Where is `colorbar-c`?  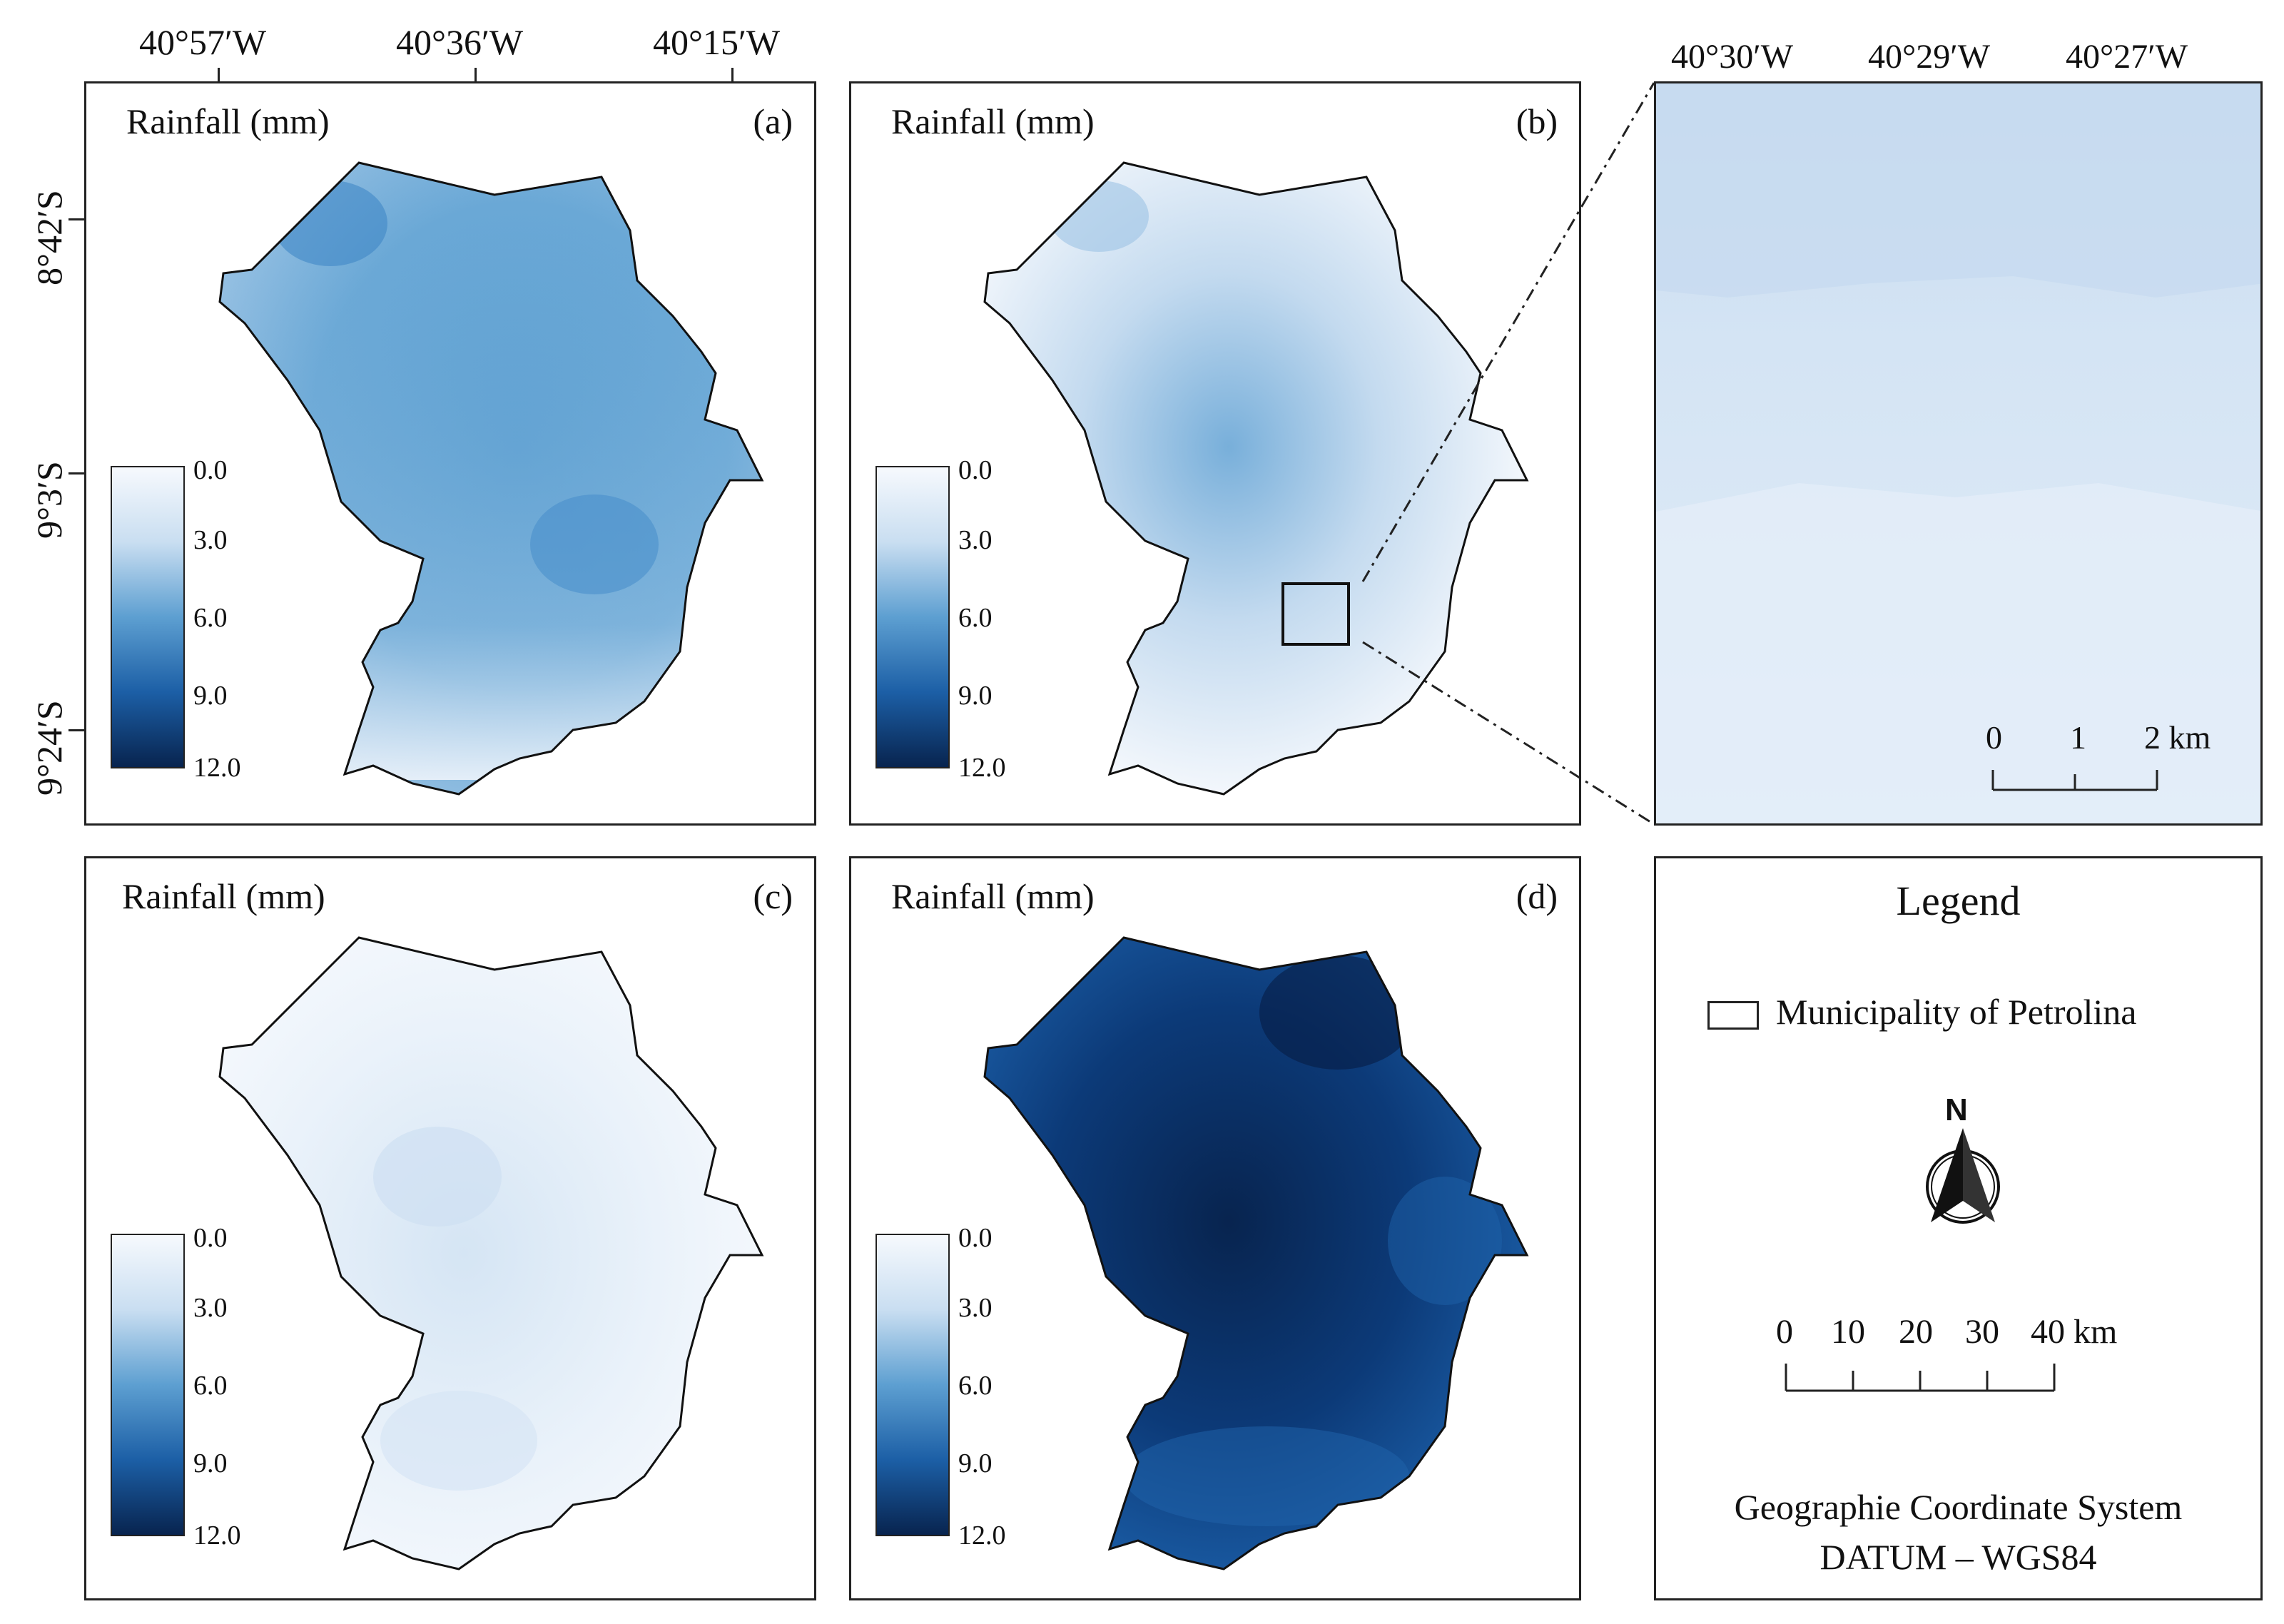
colorbar-c is located at coordinates (148, 1385).